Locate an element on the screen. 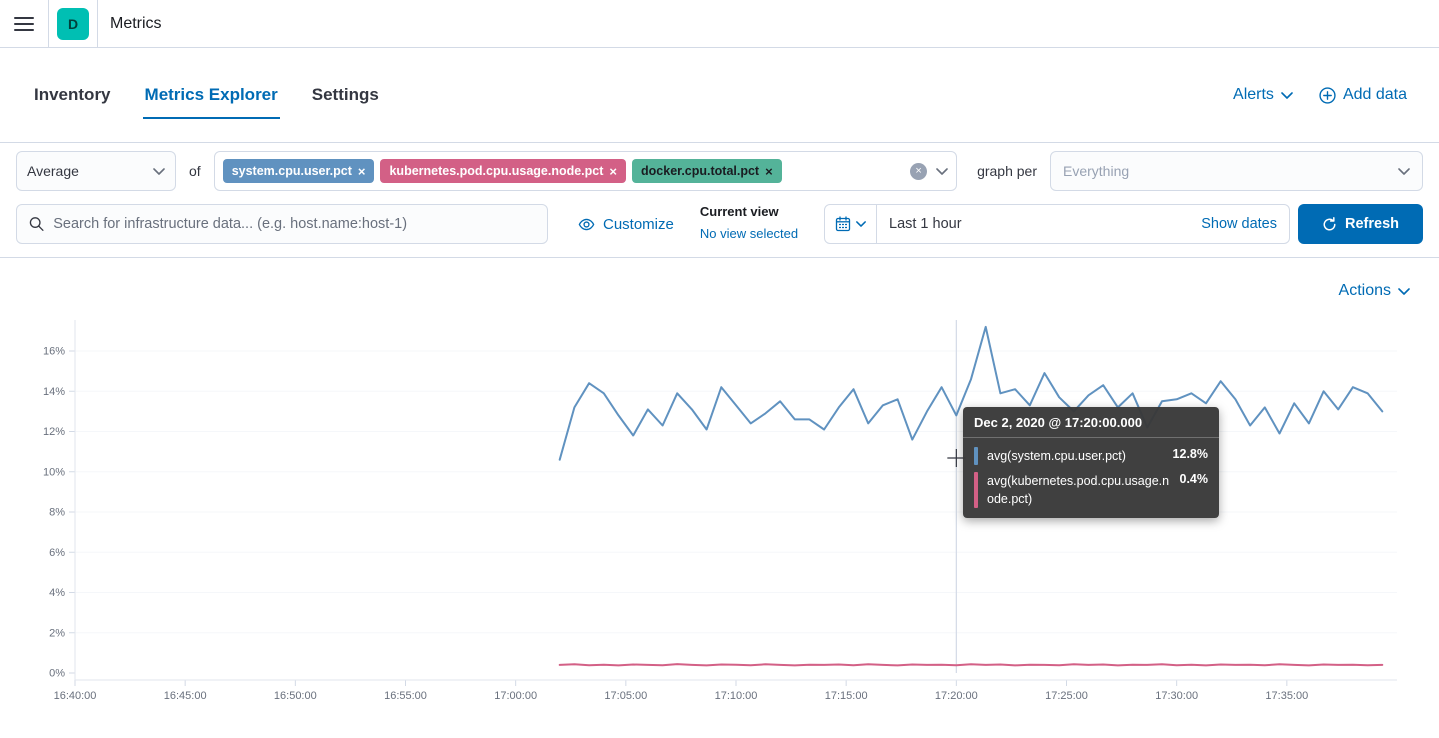 This screenshot has width=1439, height=738. tooltip-series-value: 0.4% is located at coordinates (1194, 479).